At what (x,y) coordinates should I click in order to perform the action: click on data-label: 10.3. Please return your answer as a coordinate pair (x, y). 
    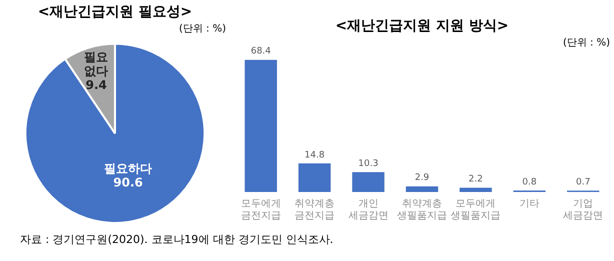
    Looking at the image, I should click on (368, 163).